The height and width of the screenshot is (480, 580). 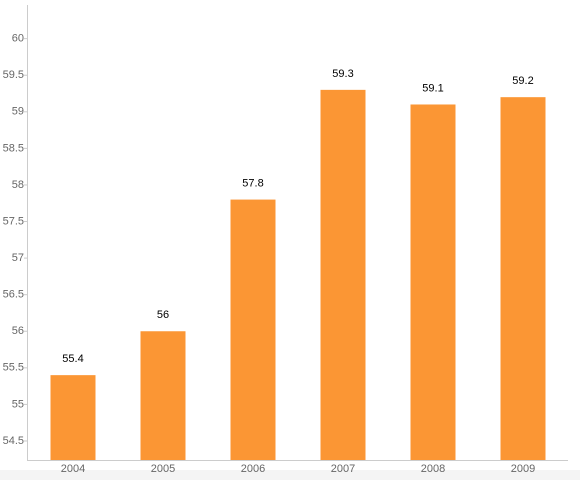 I want to click on x-tick-label: 2009, so click(x=523, y=469).